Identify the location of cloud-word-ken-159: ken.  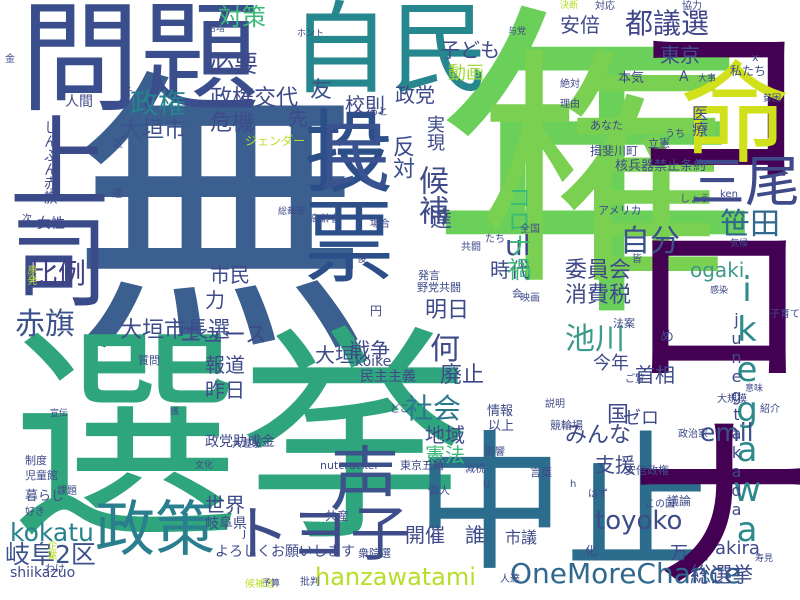
(729, 194).